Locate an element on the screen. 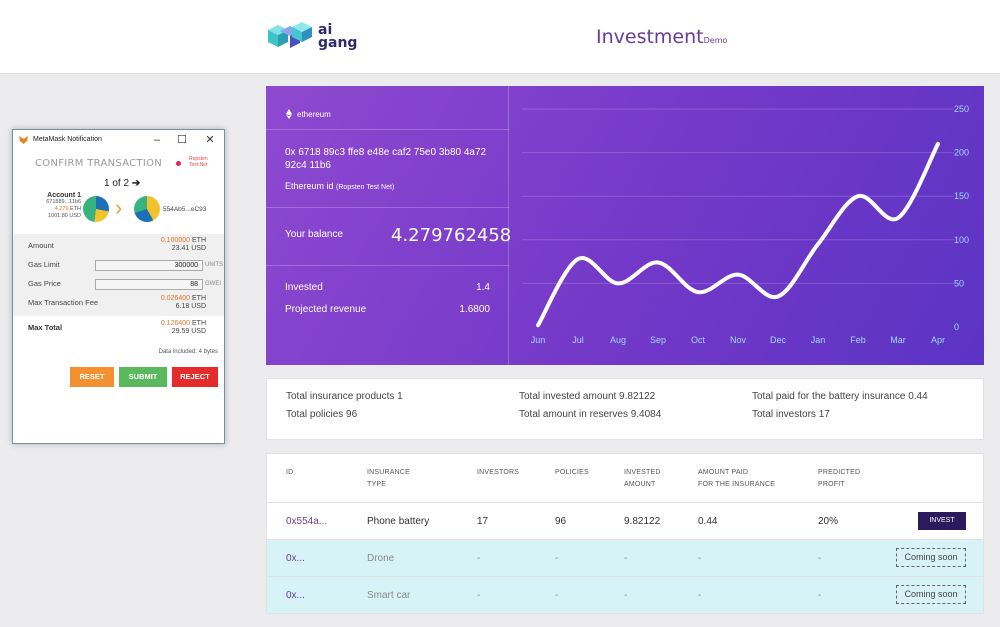  x-tick-label: Apr is located at coordinates (938, 340).